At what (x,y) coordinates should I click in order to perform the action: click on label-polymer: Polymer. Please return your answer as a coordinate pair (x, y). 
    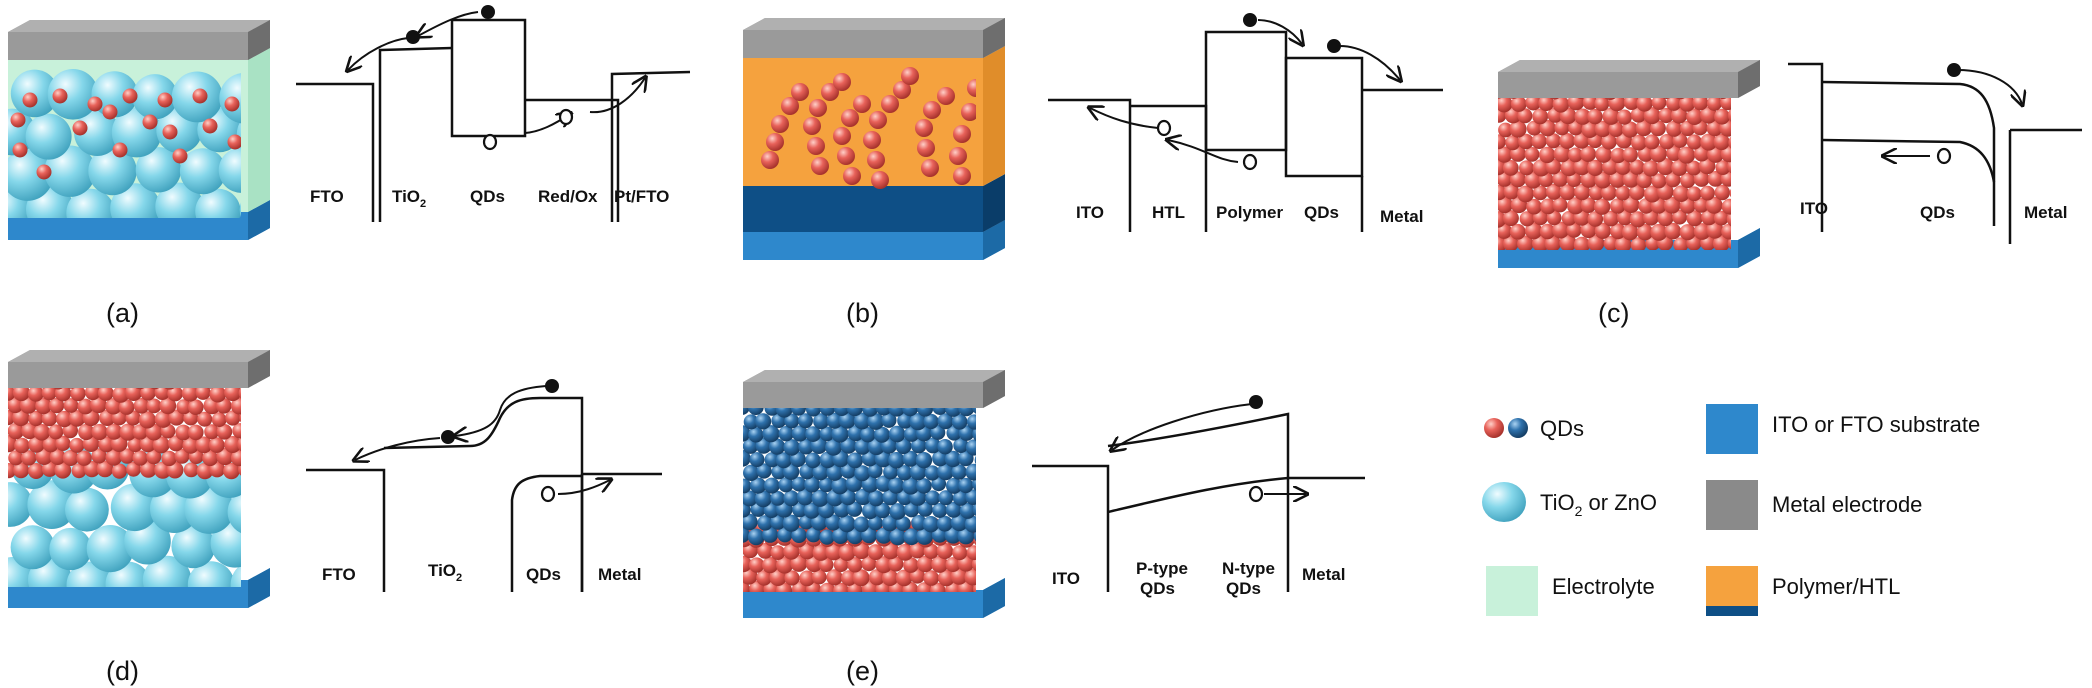
    Looking at the image, I should click on (1249, 212).